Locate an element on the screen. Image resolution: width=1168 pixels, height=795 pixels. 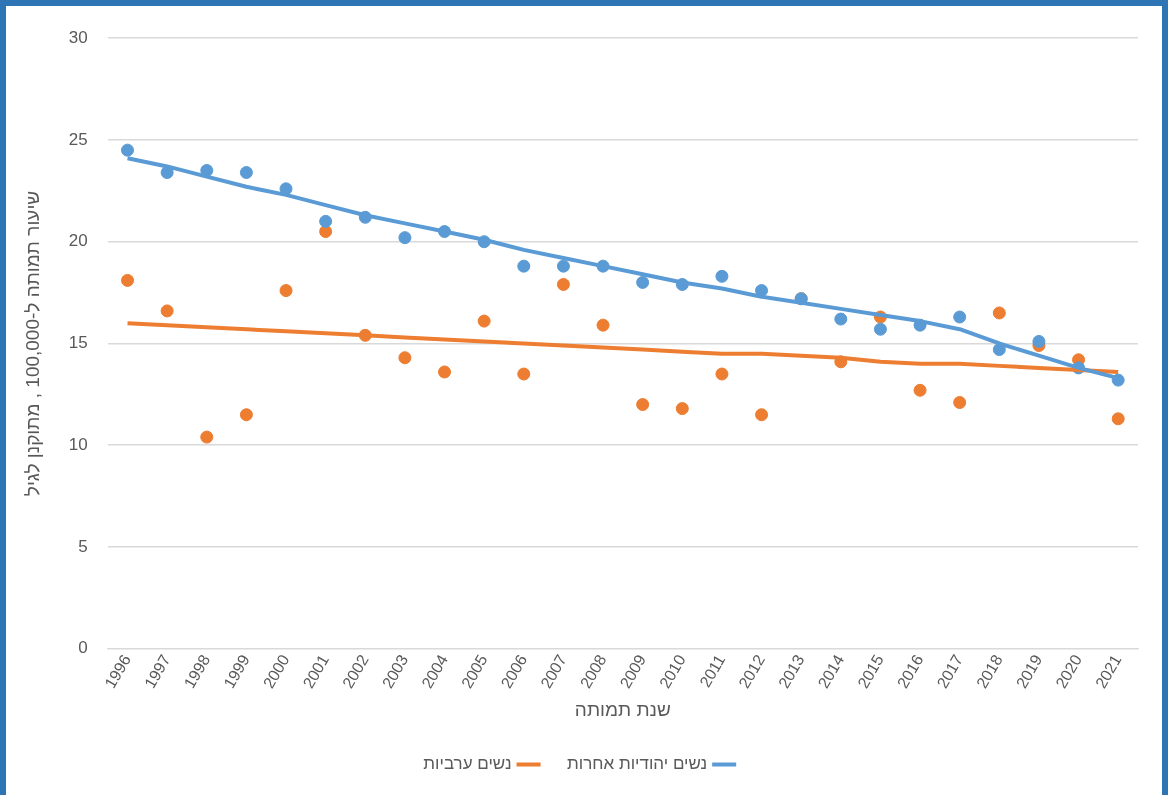
y-tick-label: 10 is located at coordinates (78, 444).